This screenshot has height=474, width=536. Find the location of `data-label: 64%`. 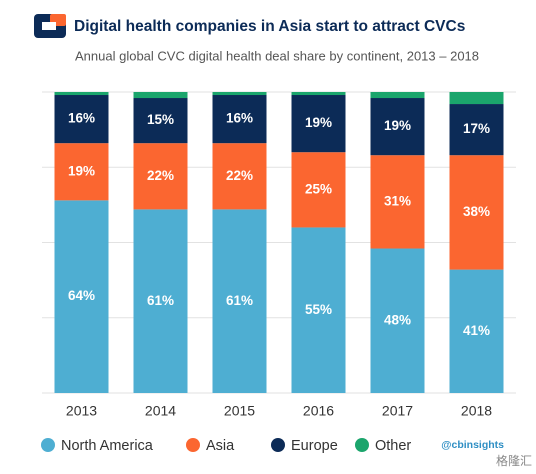

data-label: 64% is located at coordinates (81, 295).